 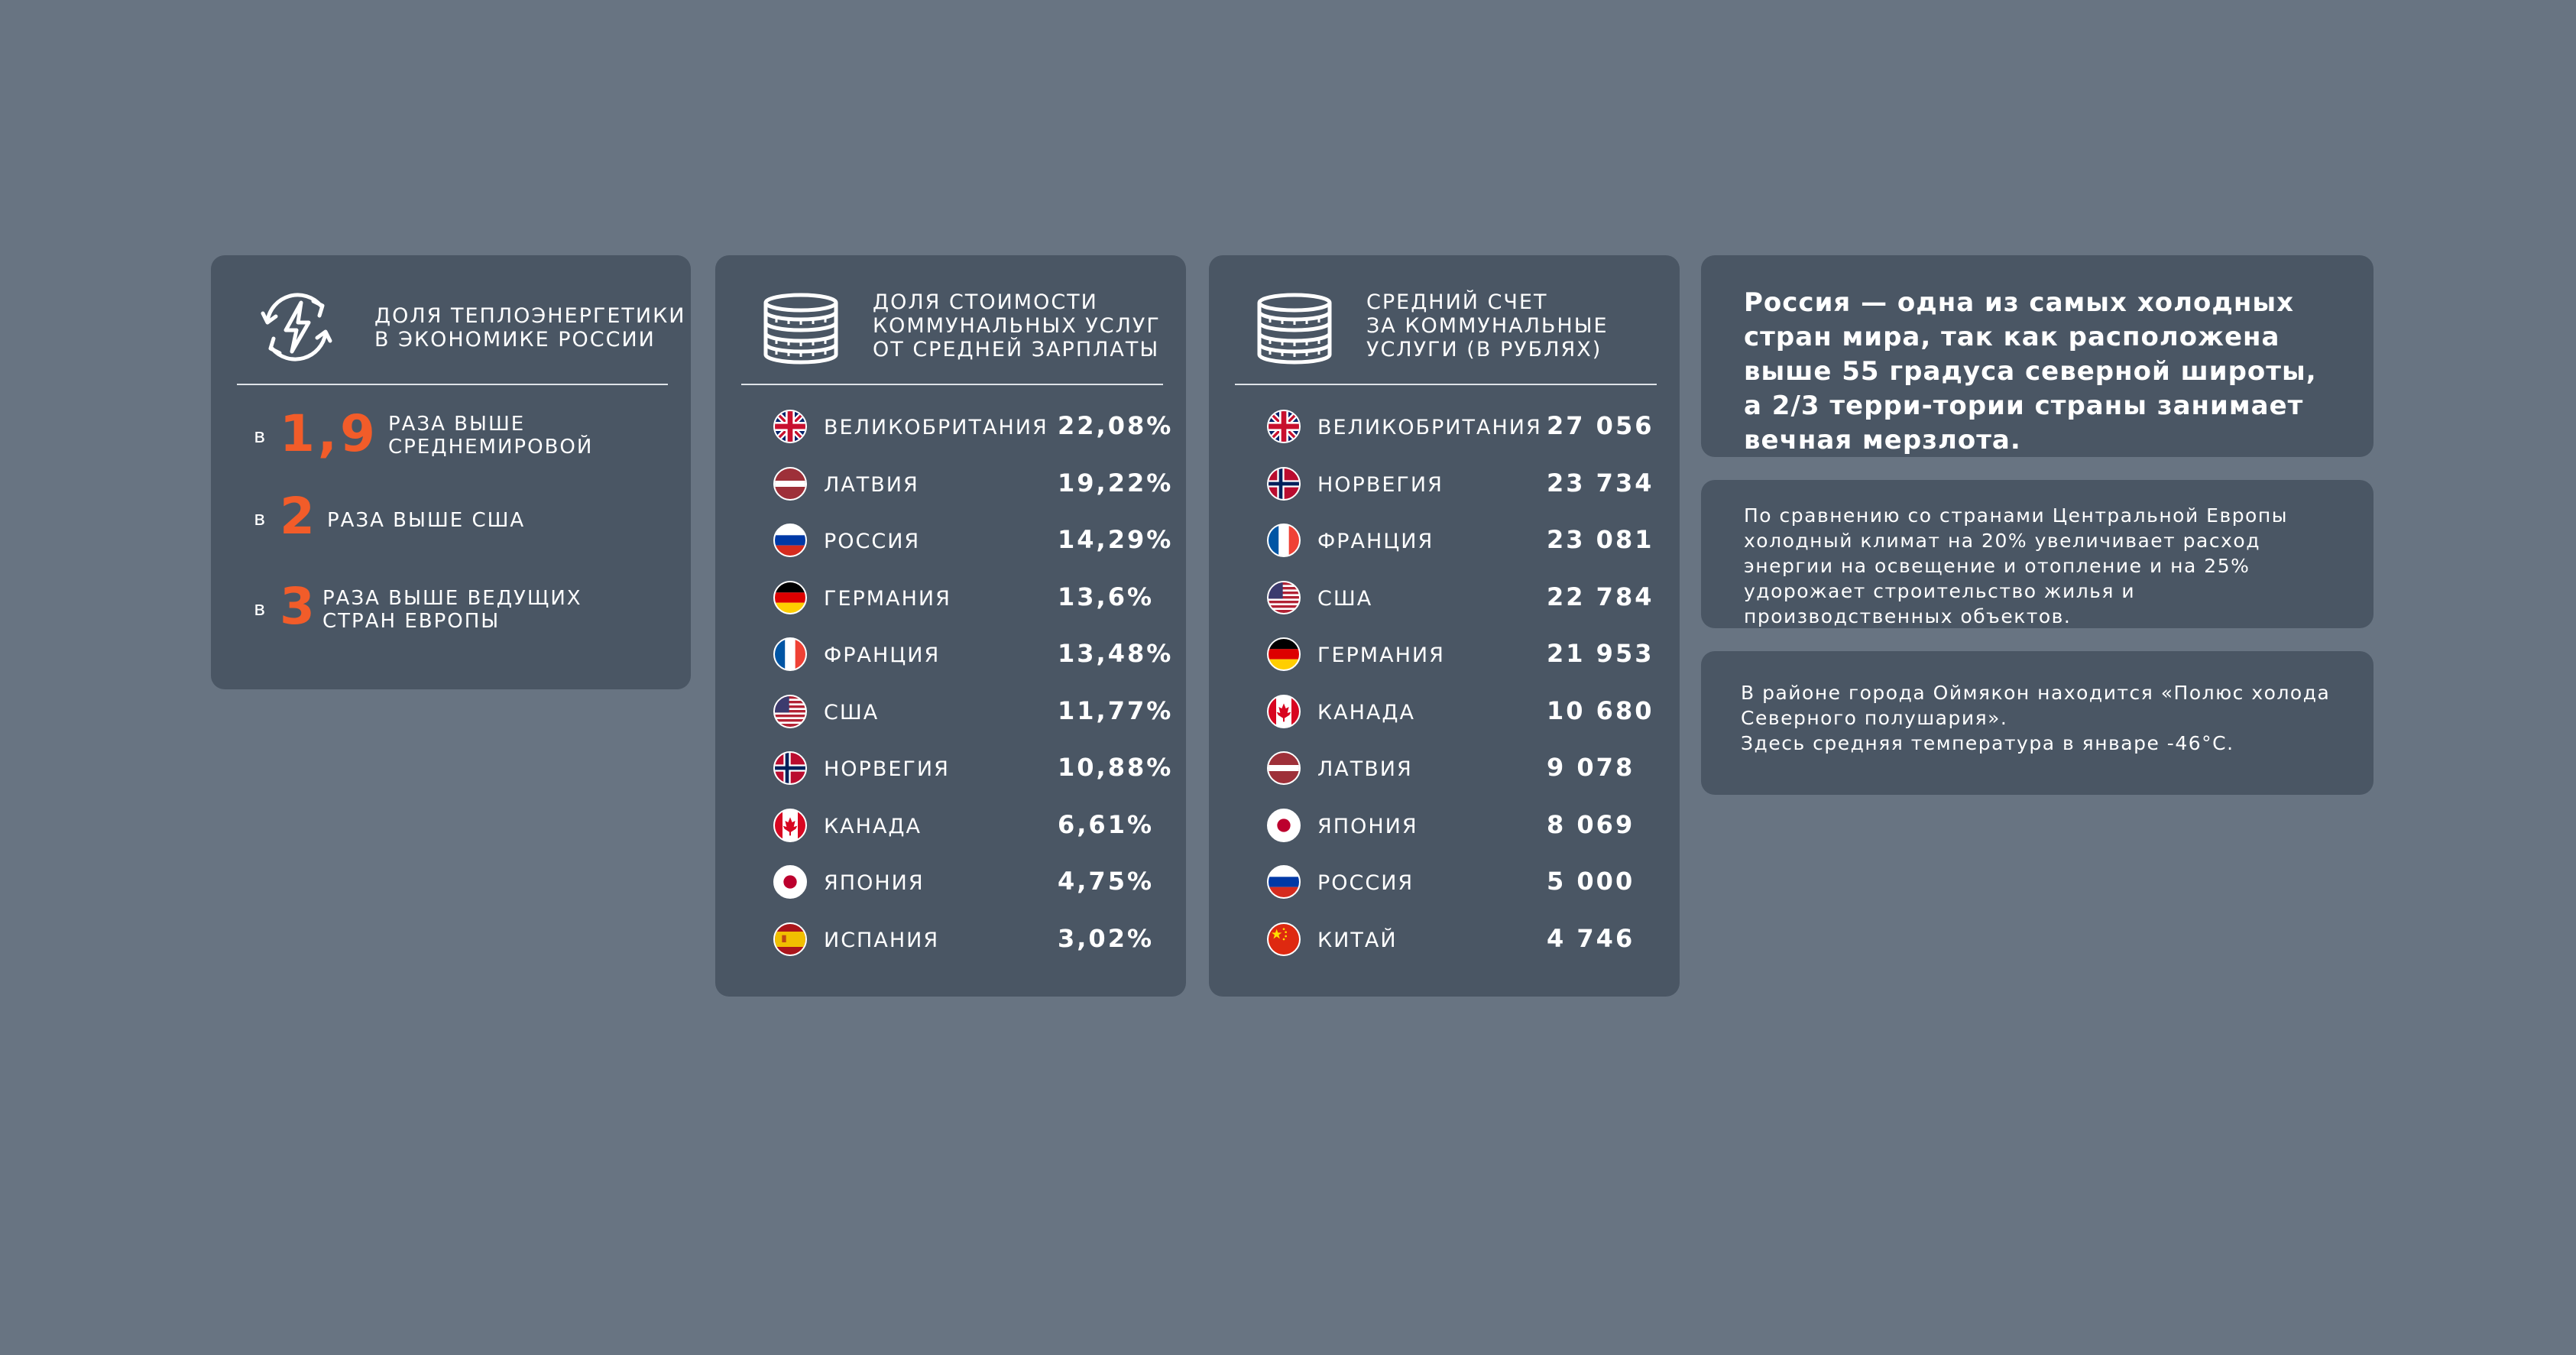 I want to click on country-value: 8 069, so click(x=1591, y=824).